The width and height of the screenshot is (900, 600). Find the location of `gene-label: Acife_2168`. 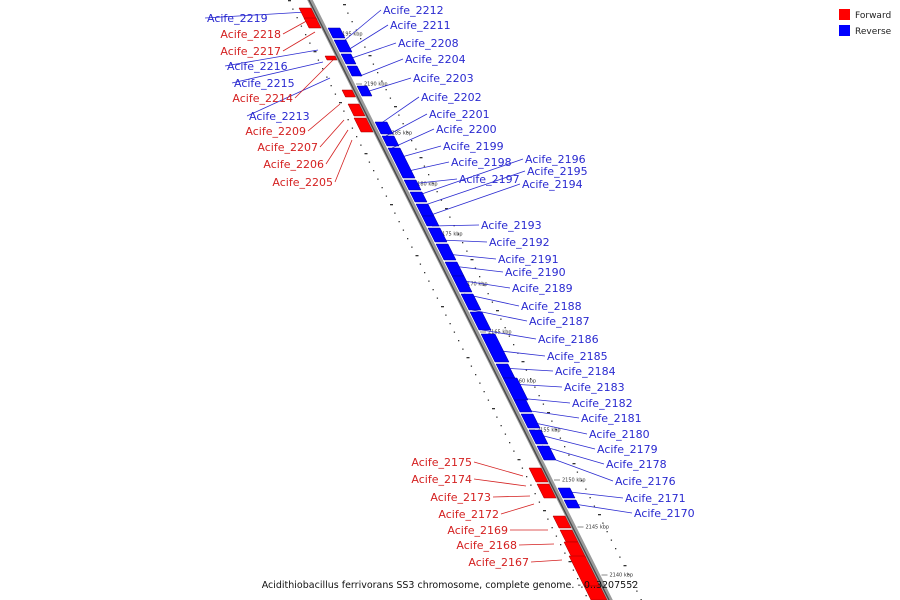

gene-label: Acife_2168 is located at coordinates (486, 545).